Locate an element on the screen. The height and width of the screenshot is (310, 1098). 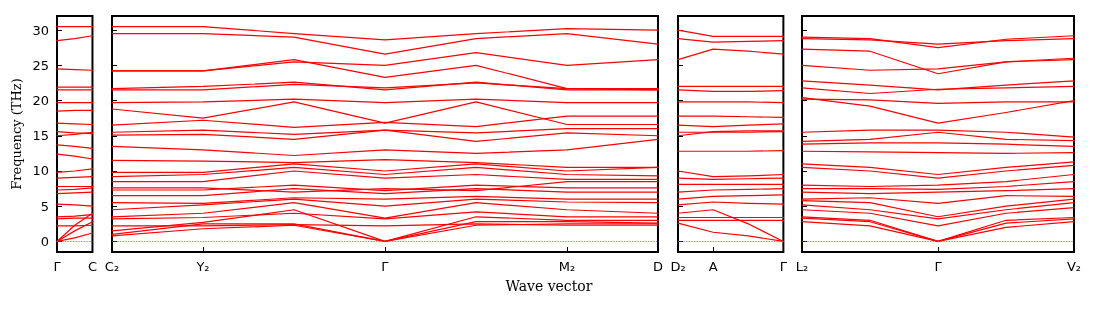
x-tick-label: D is located at coordinates (657, 266).